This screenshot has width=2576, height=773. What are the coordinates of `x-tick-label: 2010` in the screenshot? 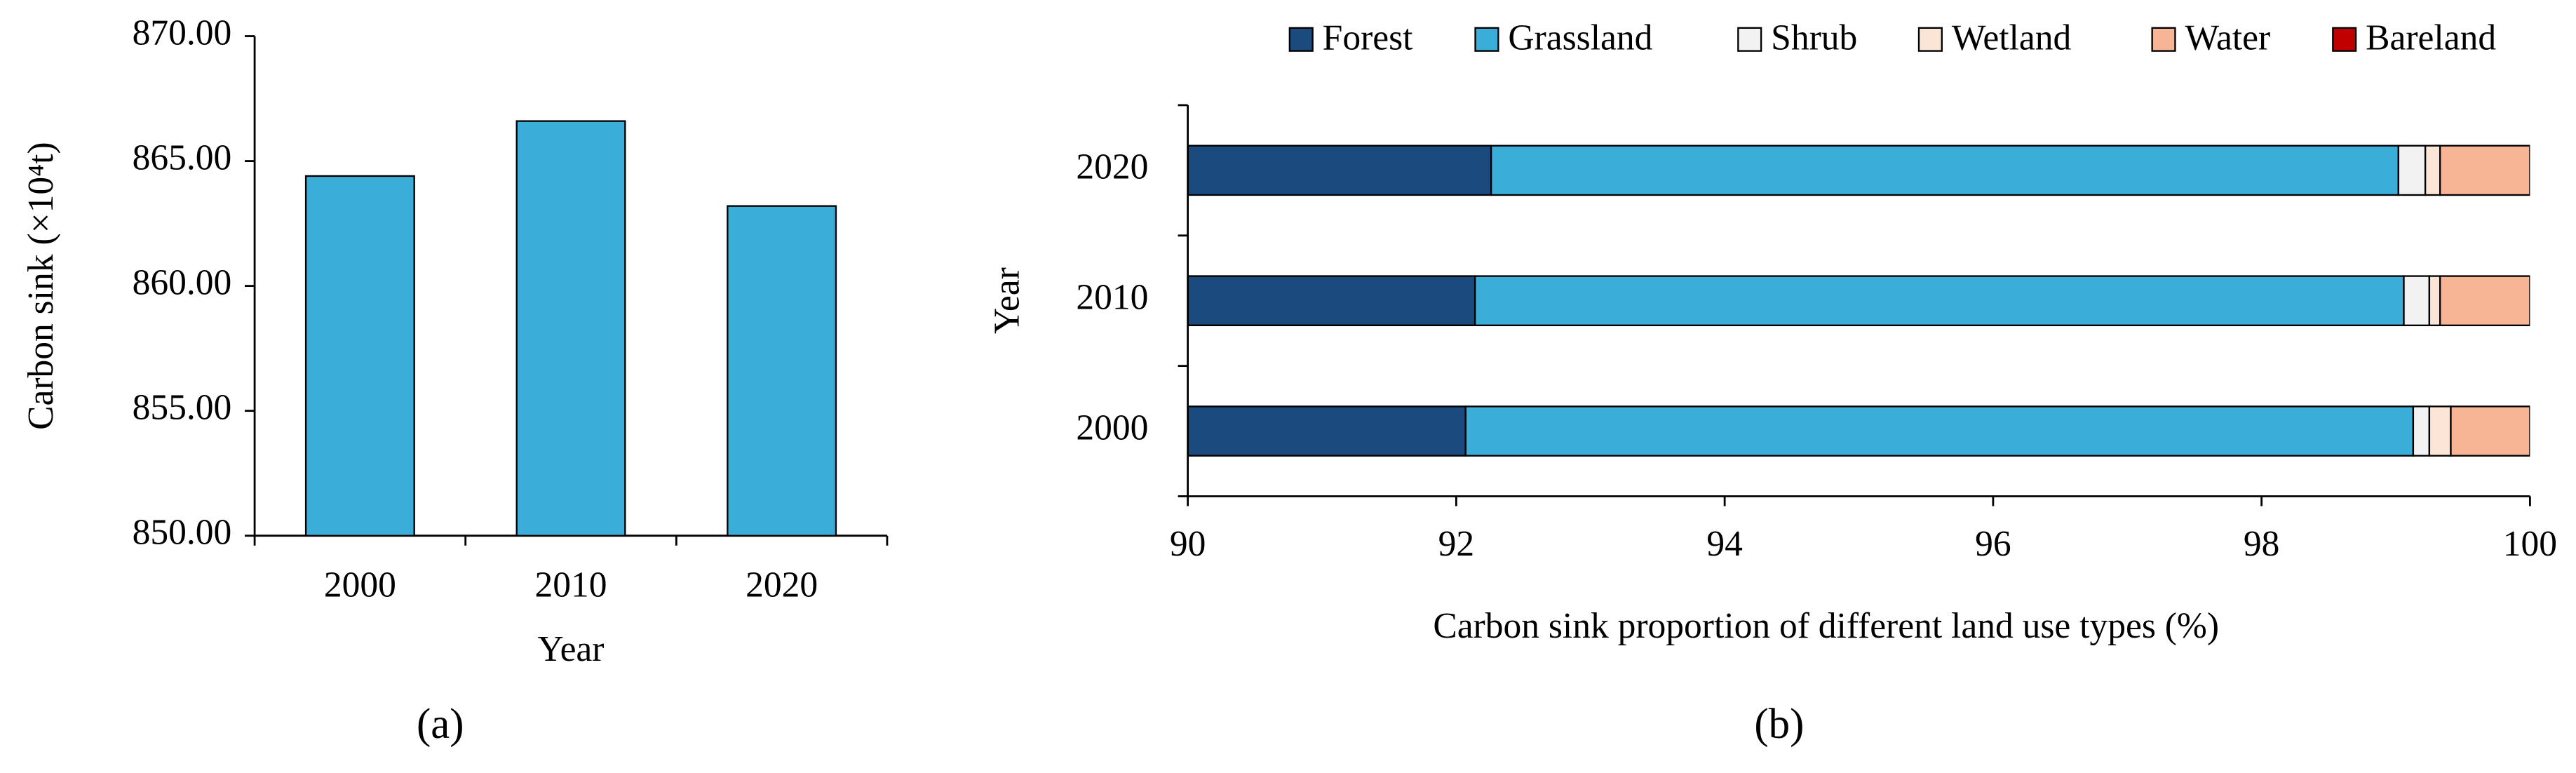 It's located at (570, 585).